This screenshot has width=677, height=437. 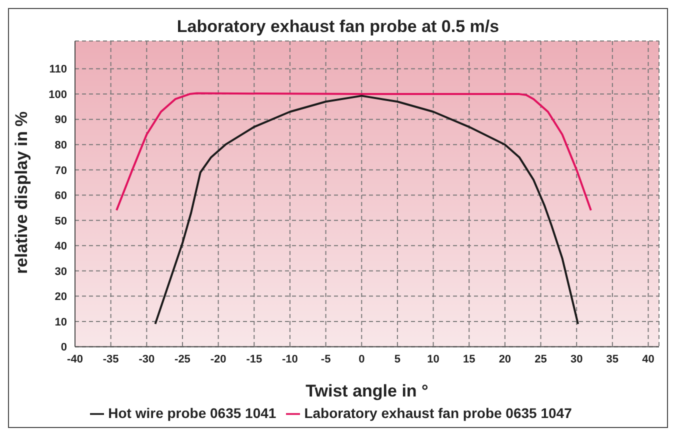 I want to click on y-tick-label: 30, so click(x=60, y=272).